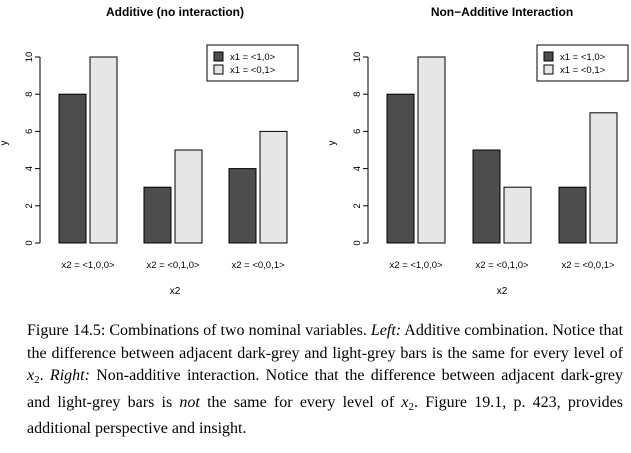 This screenshot has height=453, width=631. What do you see at coordinates (411, 406) in the screenshot?
I see `caption-subscript-2: 2` at bounding box center [411, 406].